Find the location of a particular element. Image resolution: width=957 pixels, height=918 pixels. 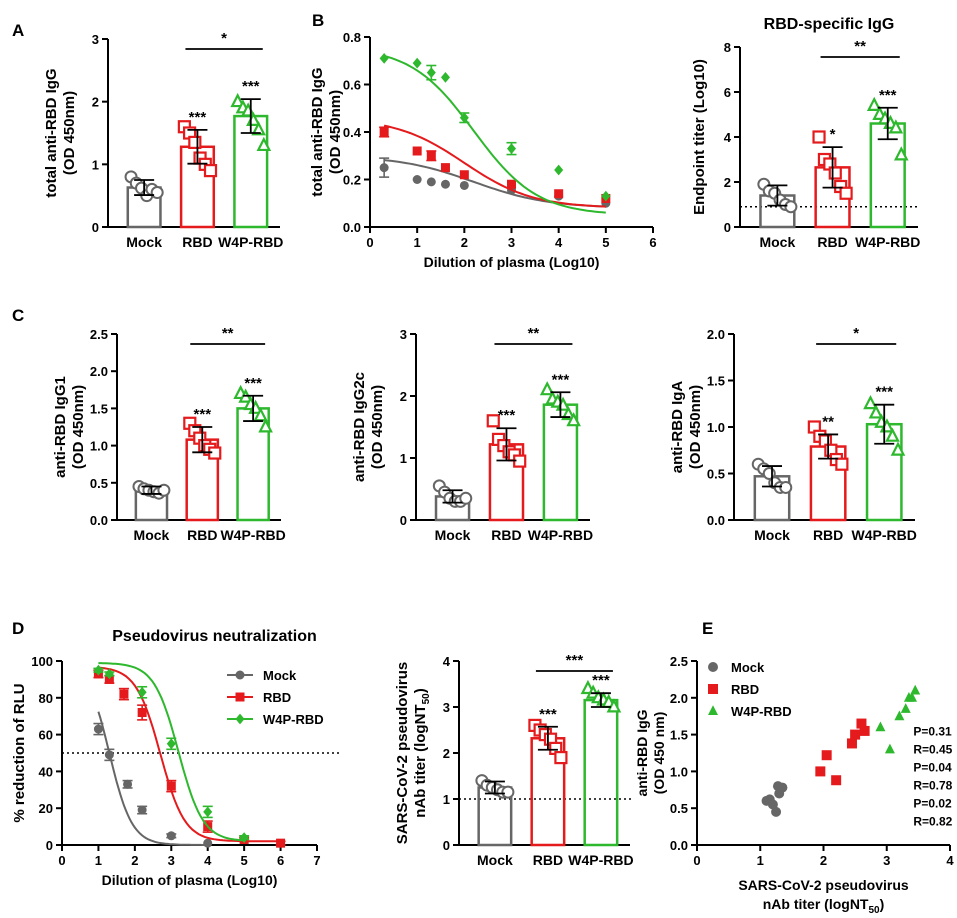

x-tick-label: 6 is located at coordinates (280, 860).